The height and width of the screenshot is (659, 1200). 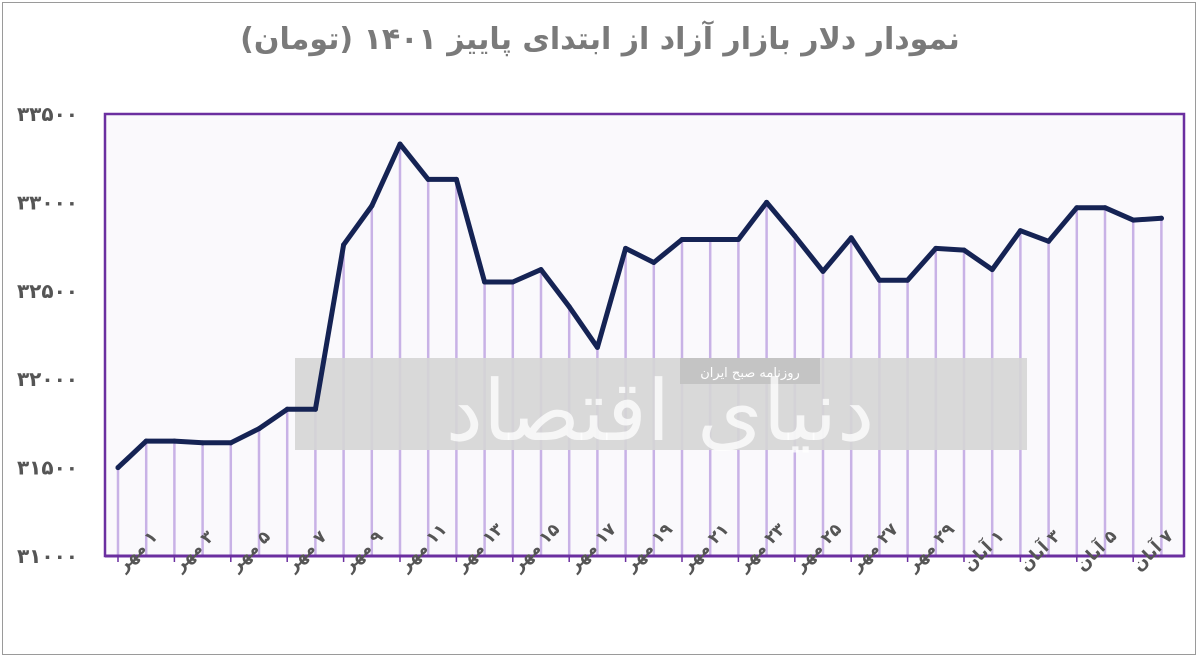 I want to click on watermark-sub-band, so click(x=750, y=371).